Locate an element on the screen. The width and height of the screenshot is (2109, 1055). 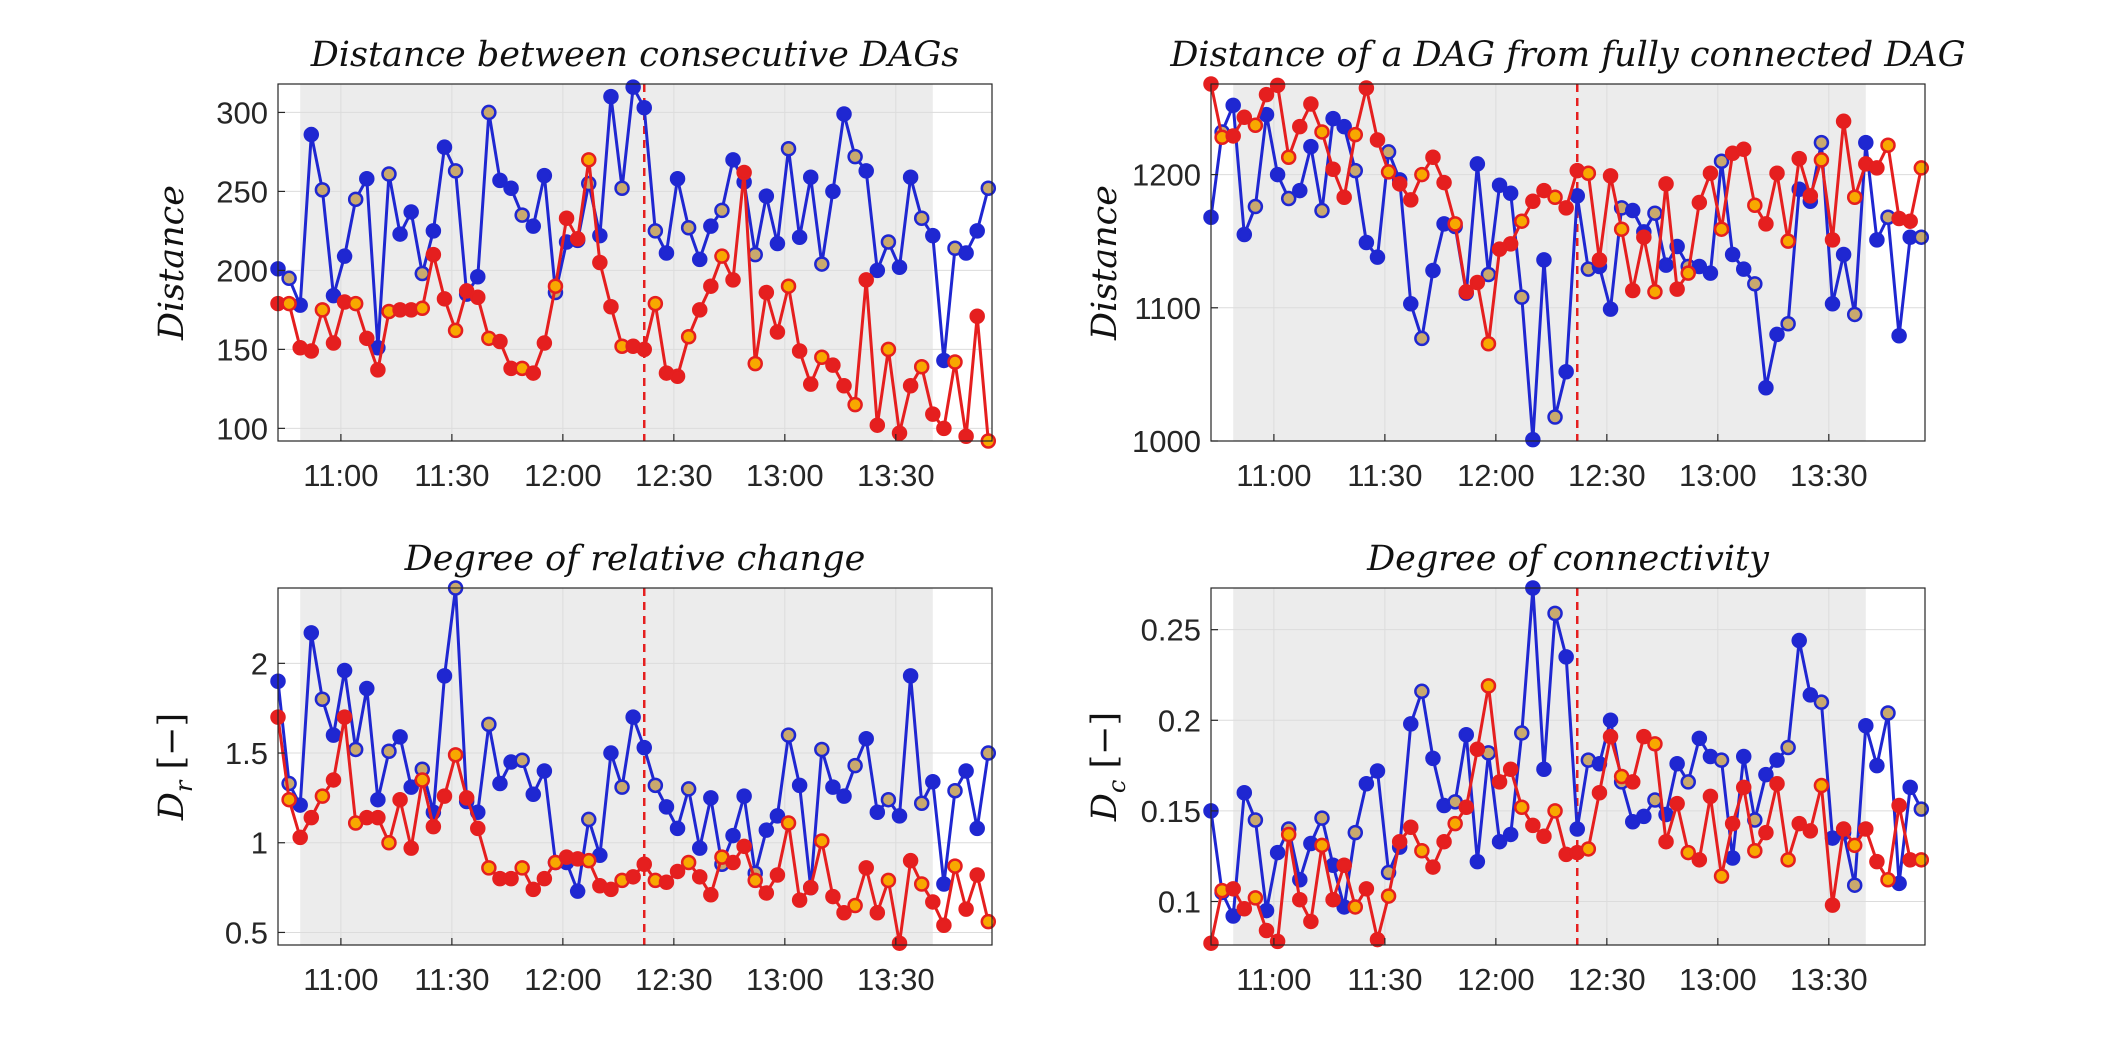
y-tick-label: 1200 is located at coordinates (1166, 175).